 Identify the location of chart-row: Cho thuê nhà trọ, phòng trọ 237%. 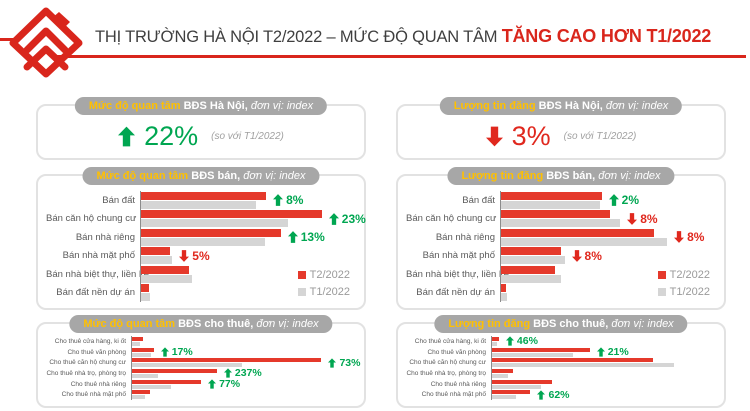
(201, 373).